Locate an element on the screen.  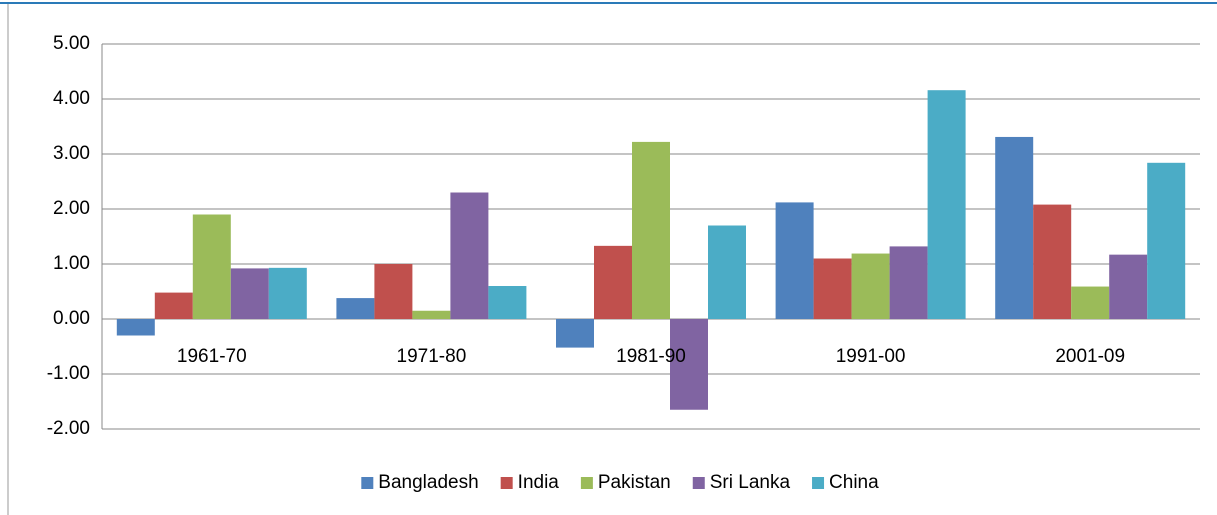
y-tick-label: 3.00 is located at coordinates (71, 153).